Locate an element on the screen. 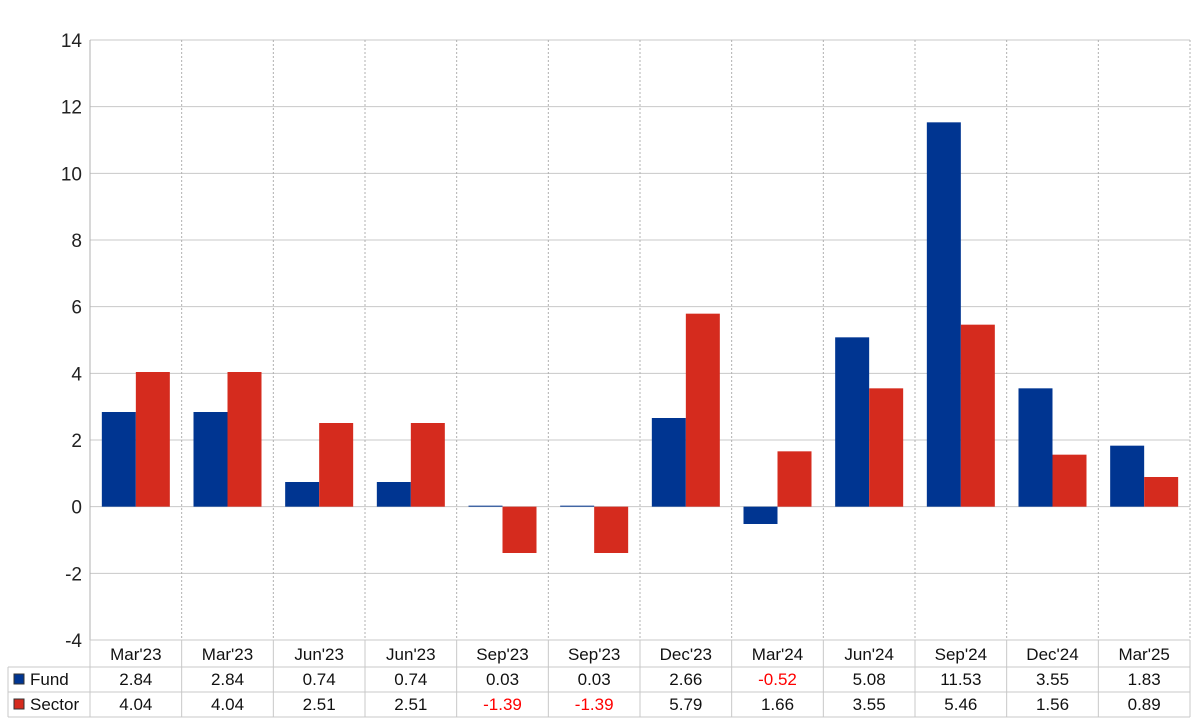  table-value-sector: 5.46 is located at coordinates (960, 704).